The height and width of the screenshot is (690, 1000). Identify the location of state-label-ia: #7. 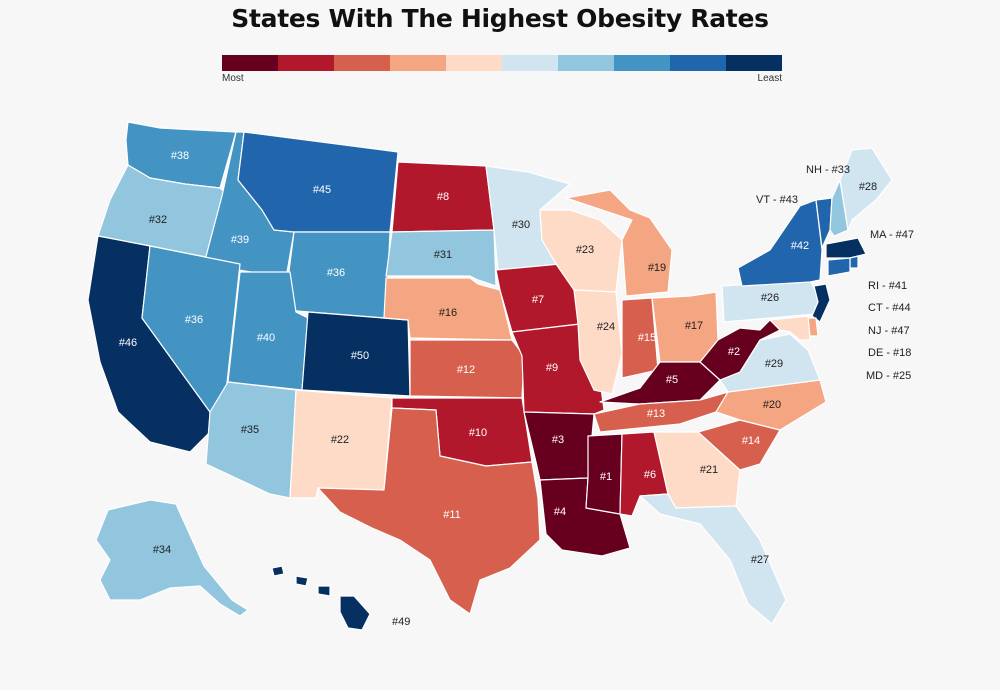
(538, 300).